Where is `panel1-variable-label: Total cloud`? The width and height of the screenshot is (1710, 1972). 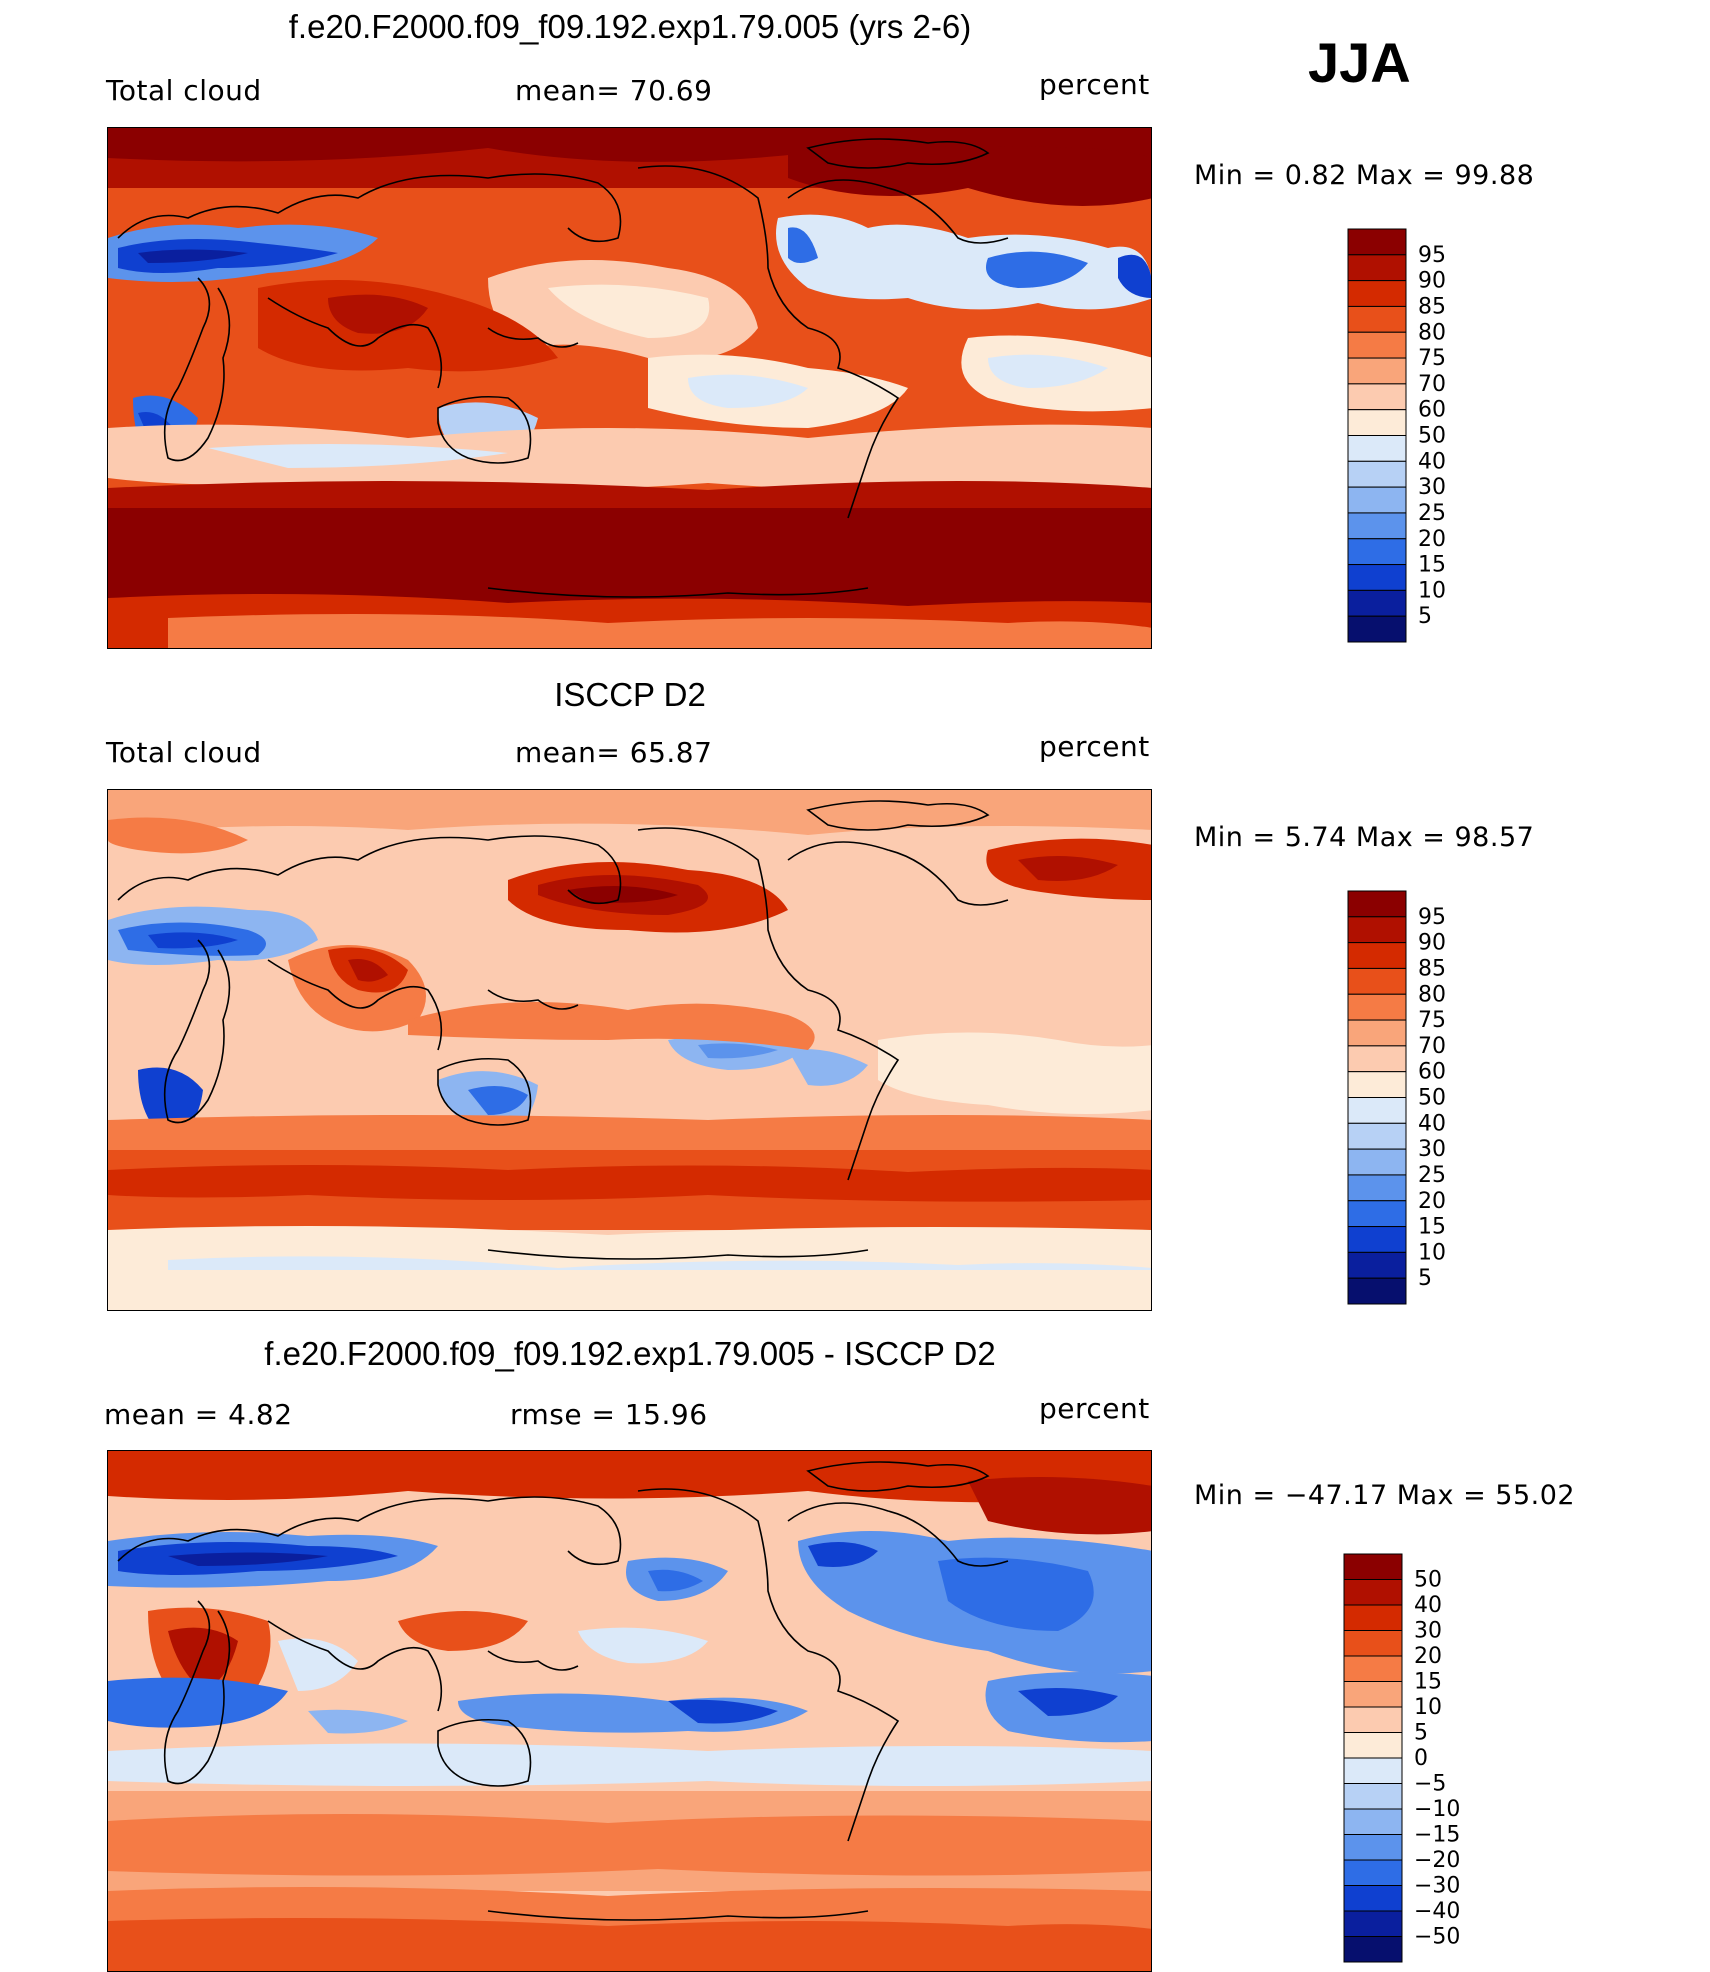 panel1-variable-label: Total cloud is located at coordinates (184, 90).